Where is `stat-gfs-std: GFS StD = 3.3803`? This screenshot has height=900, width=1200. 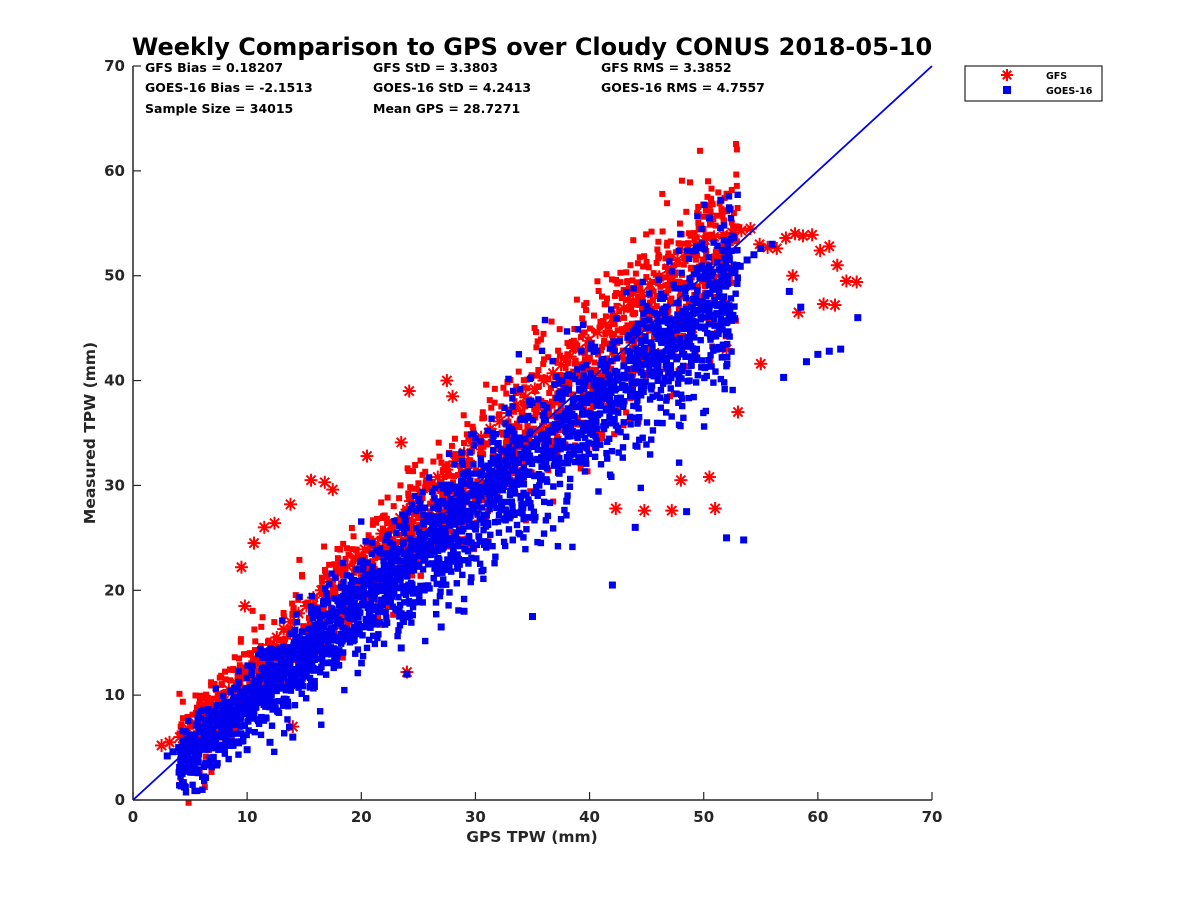 stat-gfs-std: GFS StD = 3.3803 is located at coordinates (435, 67).